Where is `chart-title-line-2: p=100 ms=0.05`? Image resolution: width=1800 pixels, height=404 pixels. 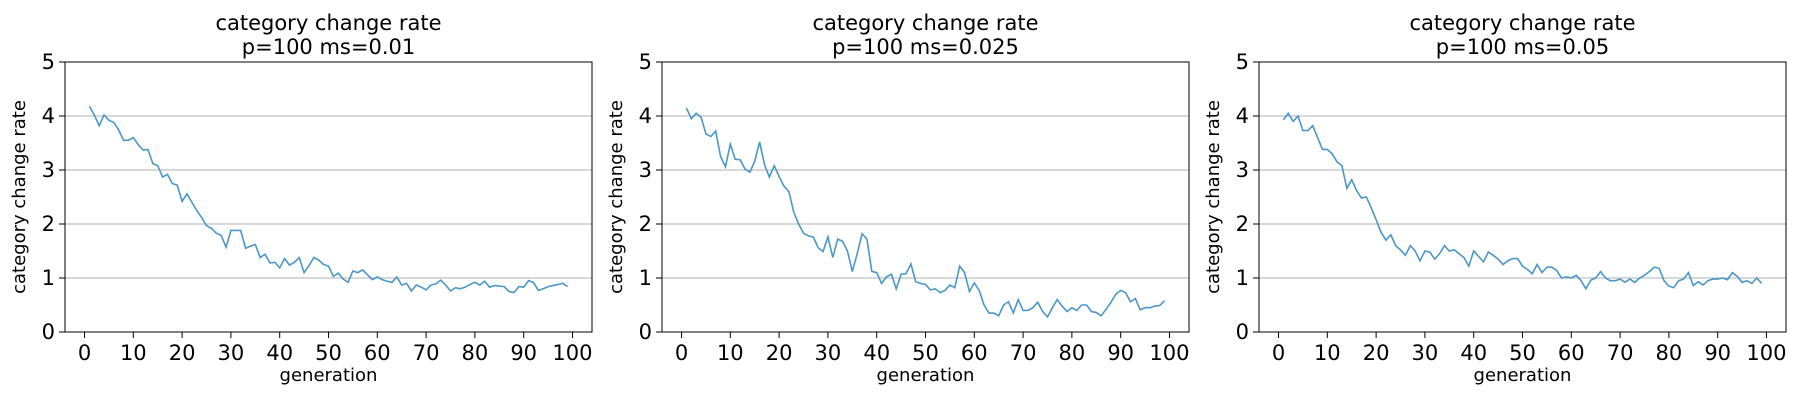
chart-title-line-2: p=100 ms=0.05 is located at coordinates (1522, 47).